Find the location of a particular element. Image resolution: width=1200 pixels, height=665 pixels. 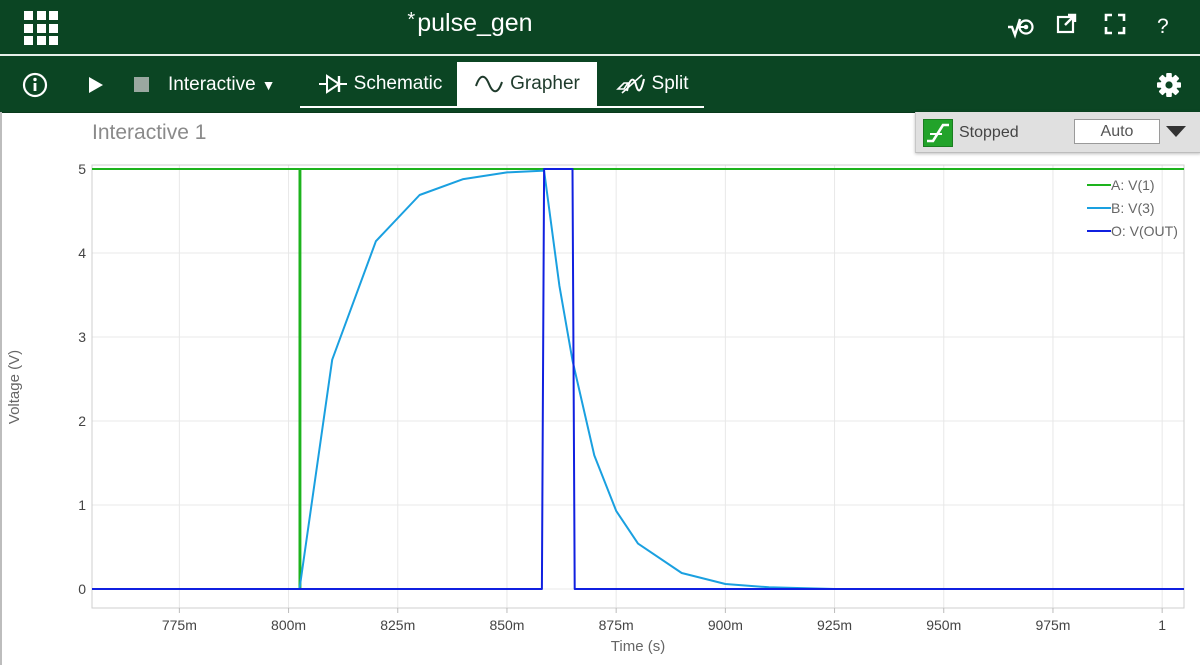

y-axis-label: Voltage (V) is located at coordinates (14, 387).